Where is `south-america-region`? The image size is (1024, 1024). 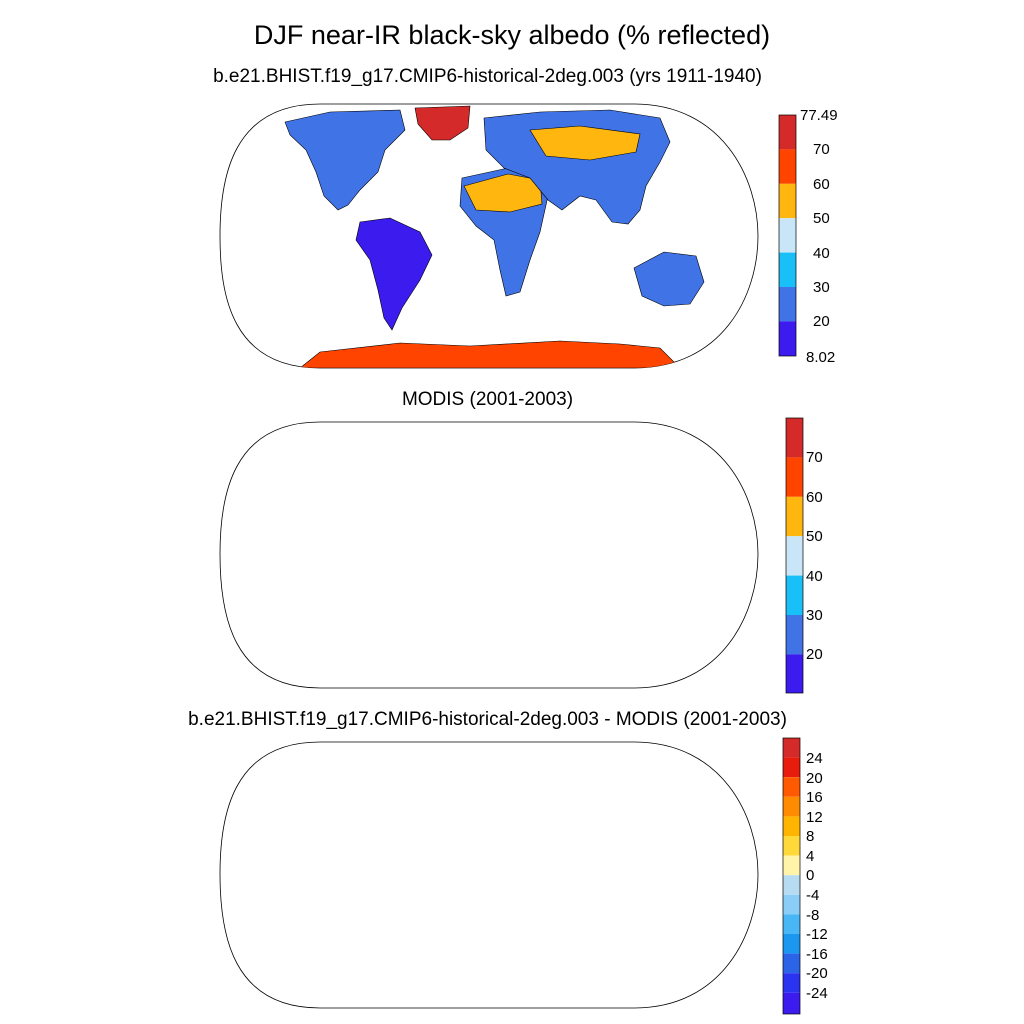 south-america-region is located at coordinates (394, 274).